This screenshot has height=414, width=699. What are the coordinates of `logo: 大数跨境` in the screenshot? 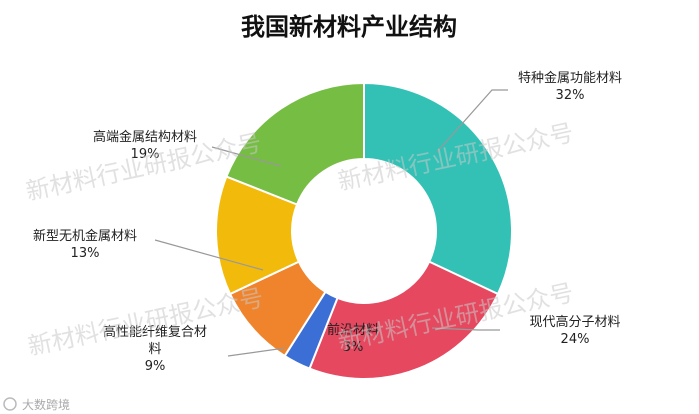 It's located at (36, 404).